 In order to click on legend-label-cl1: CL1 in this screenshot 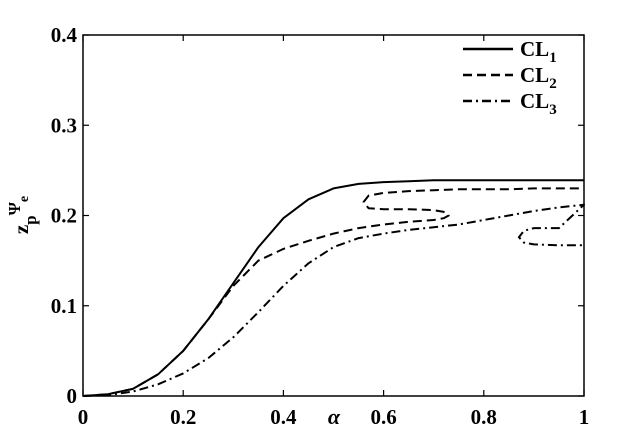, I will do `click(538, 51)`.